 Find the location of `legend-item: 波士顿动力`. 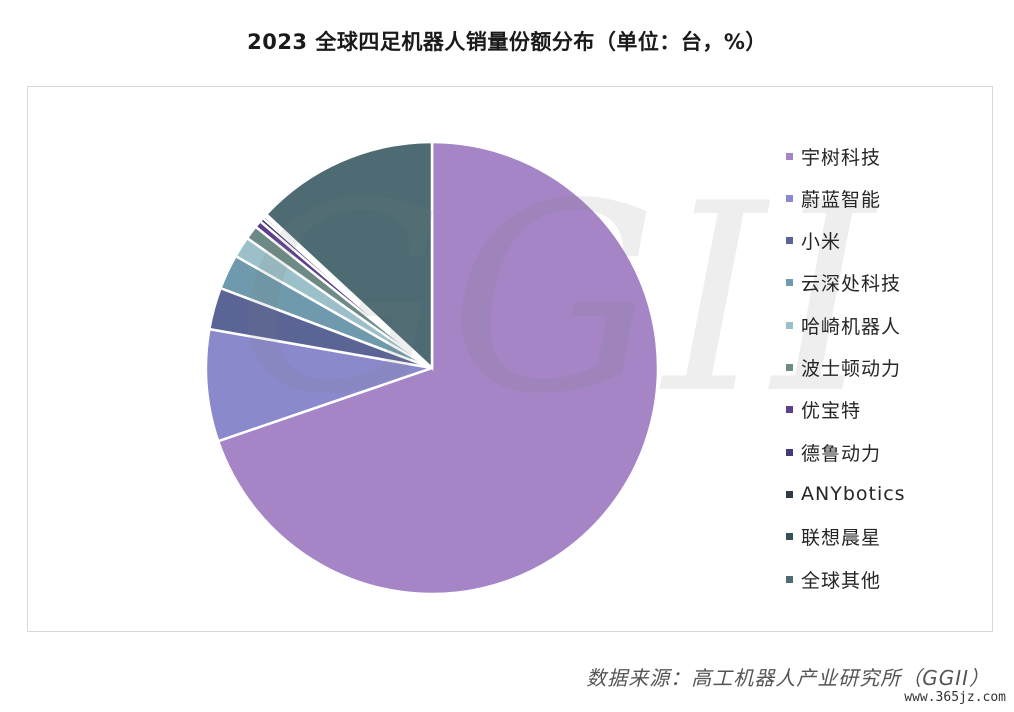

legend-item: 波士顿动力 is located at coordinates (843, 368).